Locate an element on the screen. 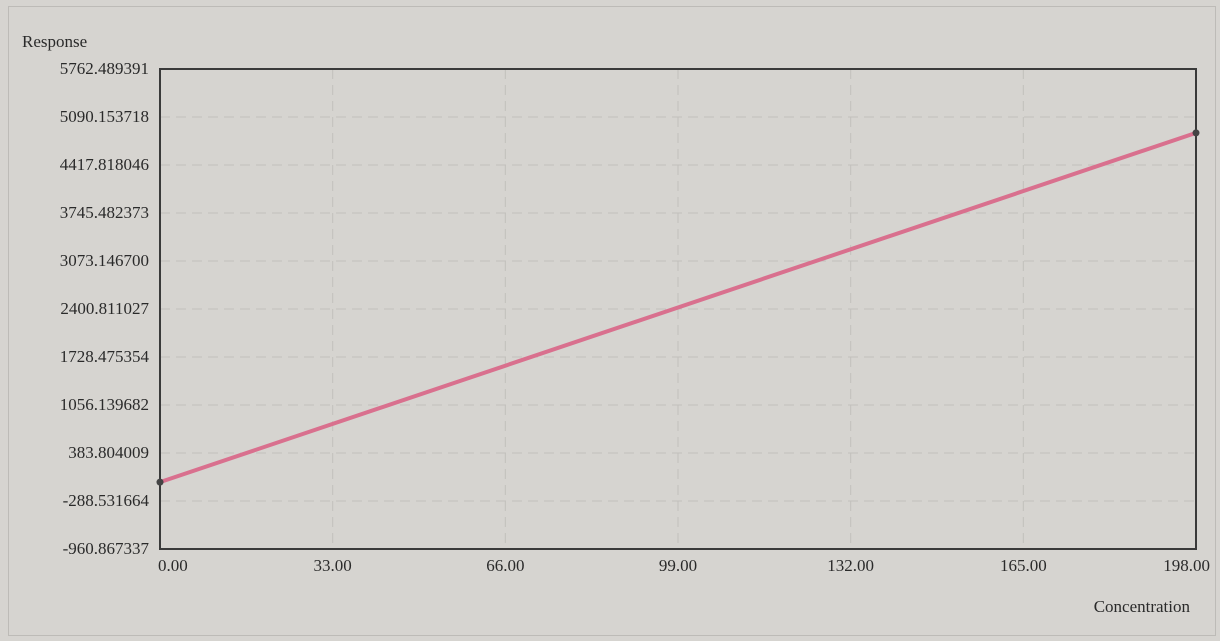  y-tick-label: -288.531664 is located at coordinates (106, 500).